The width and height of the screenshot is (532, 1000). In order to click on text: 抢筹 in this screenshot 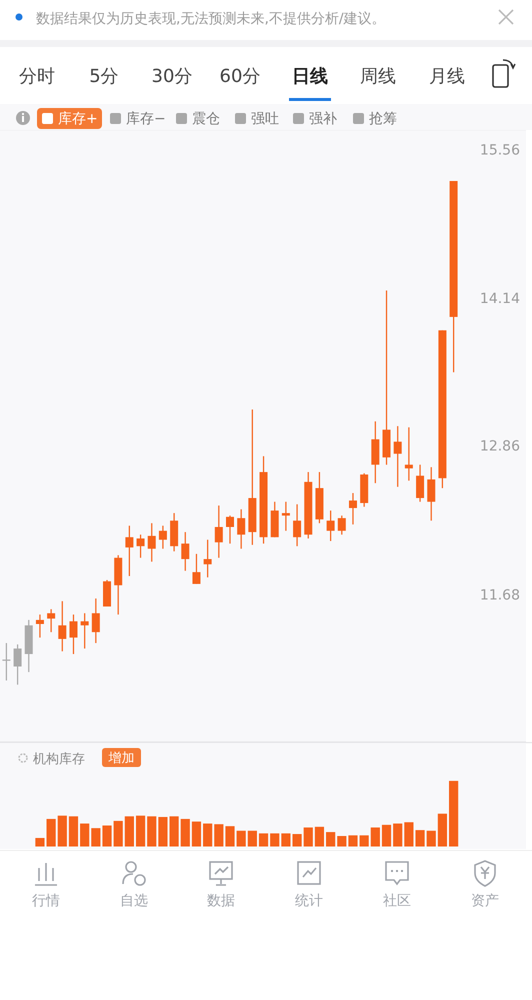, I will do `click(383, 119)`.